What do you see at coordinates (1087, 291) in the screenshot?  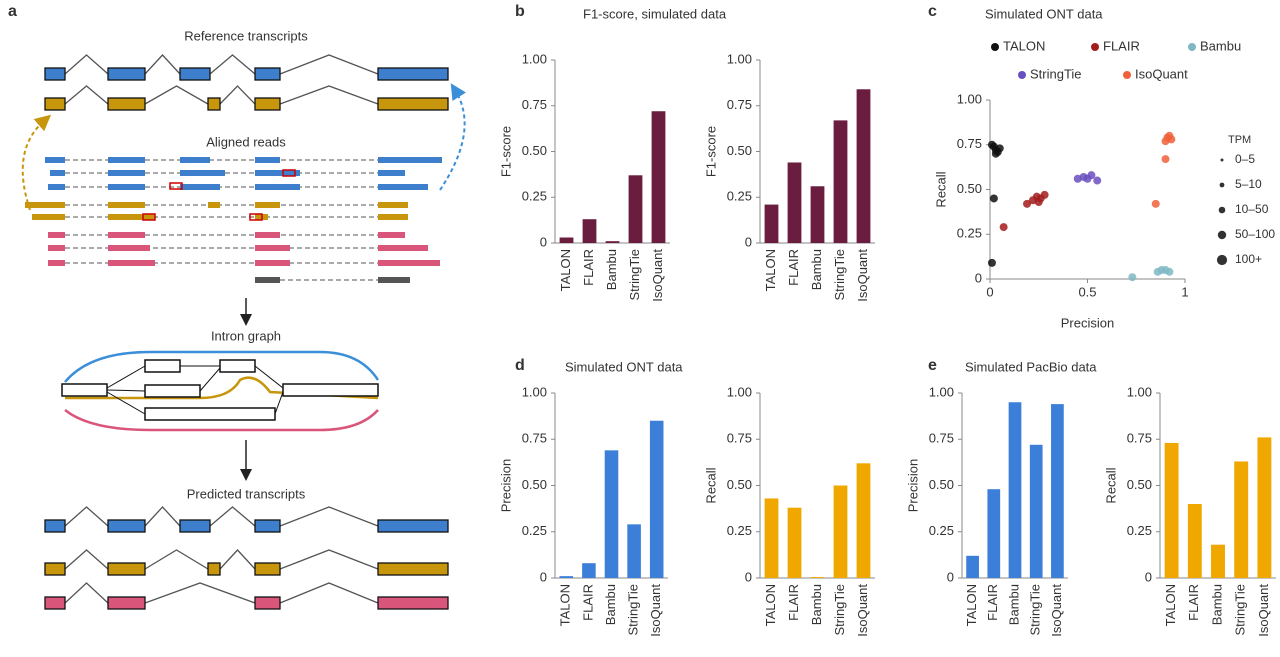 I see `x-tick-label: 0.5` at bounding box center [1087, 291].